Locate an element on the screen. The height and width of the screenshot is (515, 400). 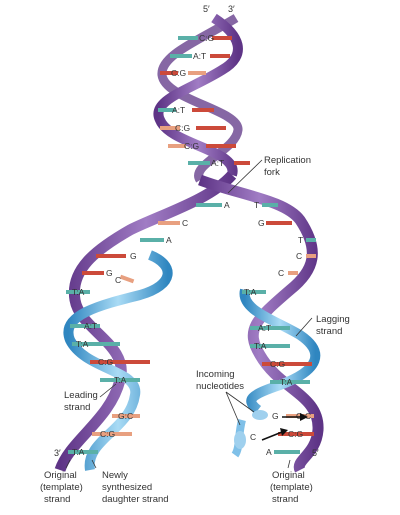
original-strand-right-line1: Original is located at coordinates (288, 475).